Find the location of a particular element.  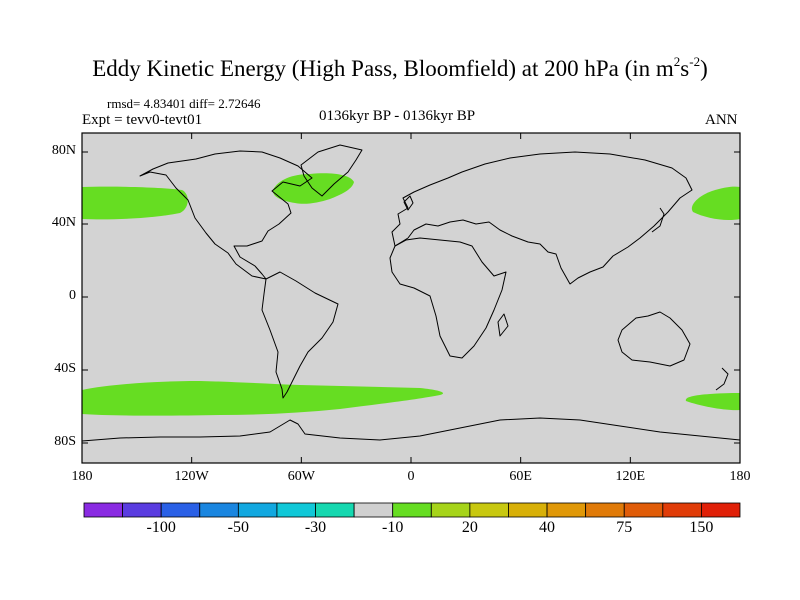

southwest-pacific-anomaly is located at coordinates (712, 402).